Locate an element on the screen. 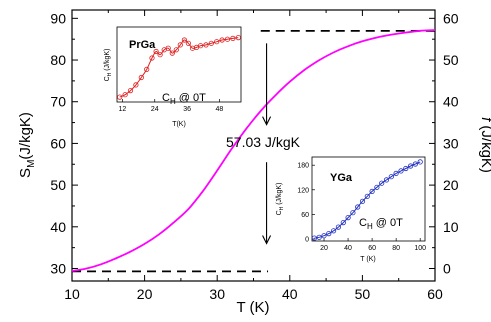 Image resolution: width=491 pixels, height=322 pixels. inset-x-tick-label: 80 is located at coordinates (396, 248).